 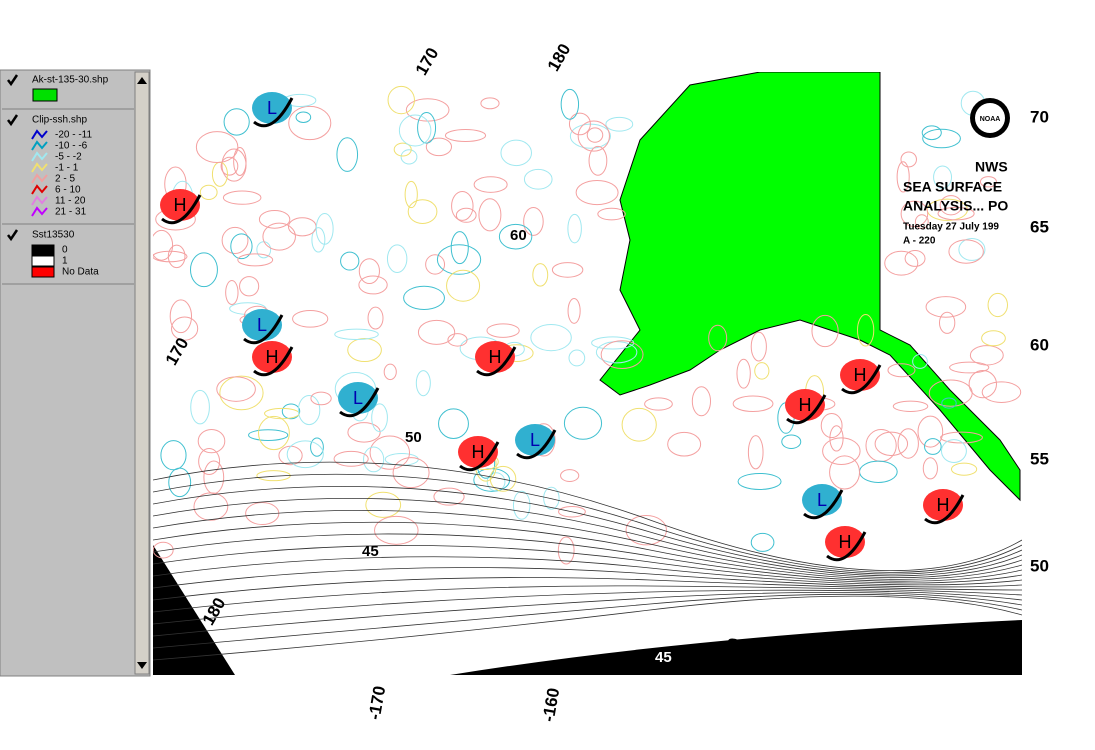 What do you see at coordinates (1039, 565) in the screenshot?
I see `lat-label: 50` at bounding box center [1039, 565].